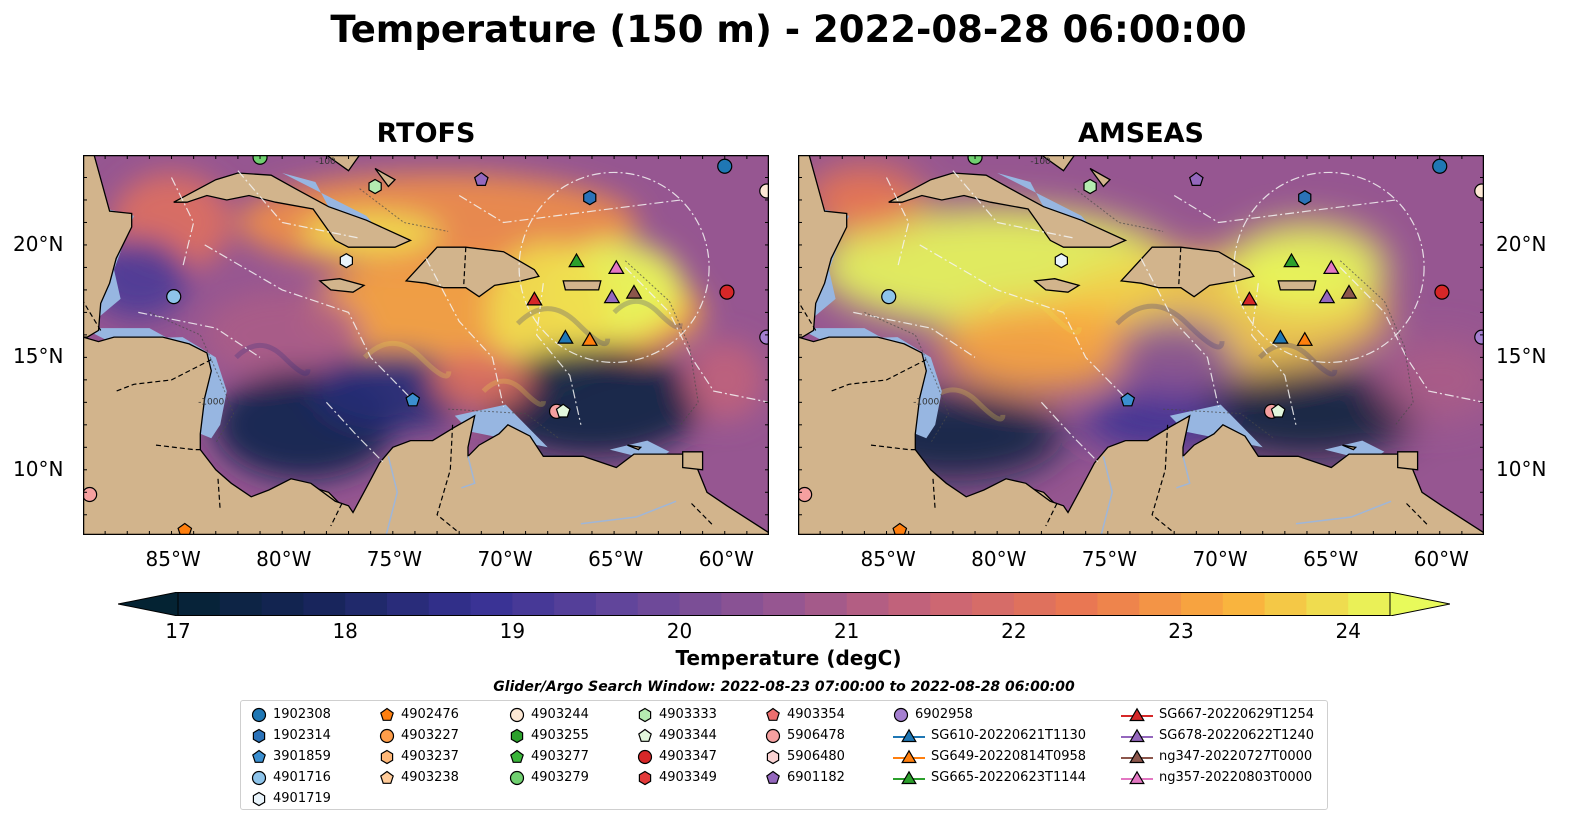 This screenshot has width=1577, height=826. Describe the element at coordinates (1220, 559) in the screenshot. I see `x-tick-label: 70°W` at that location.